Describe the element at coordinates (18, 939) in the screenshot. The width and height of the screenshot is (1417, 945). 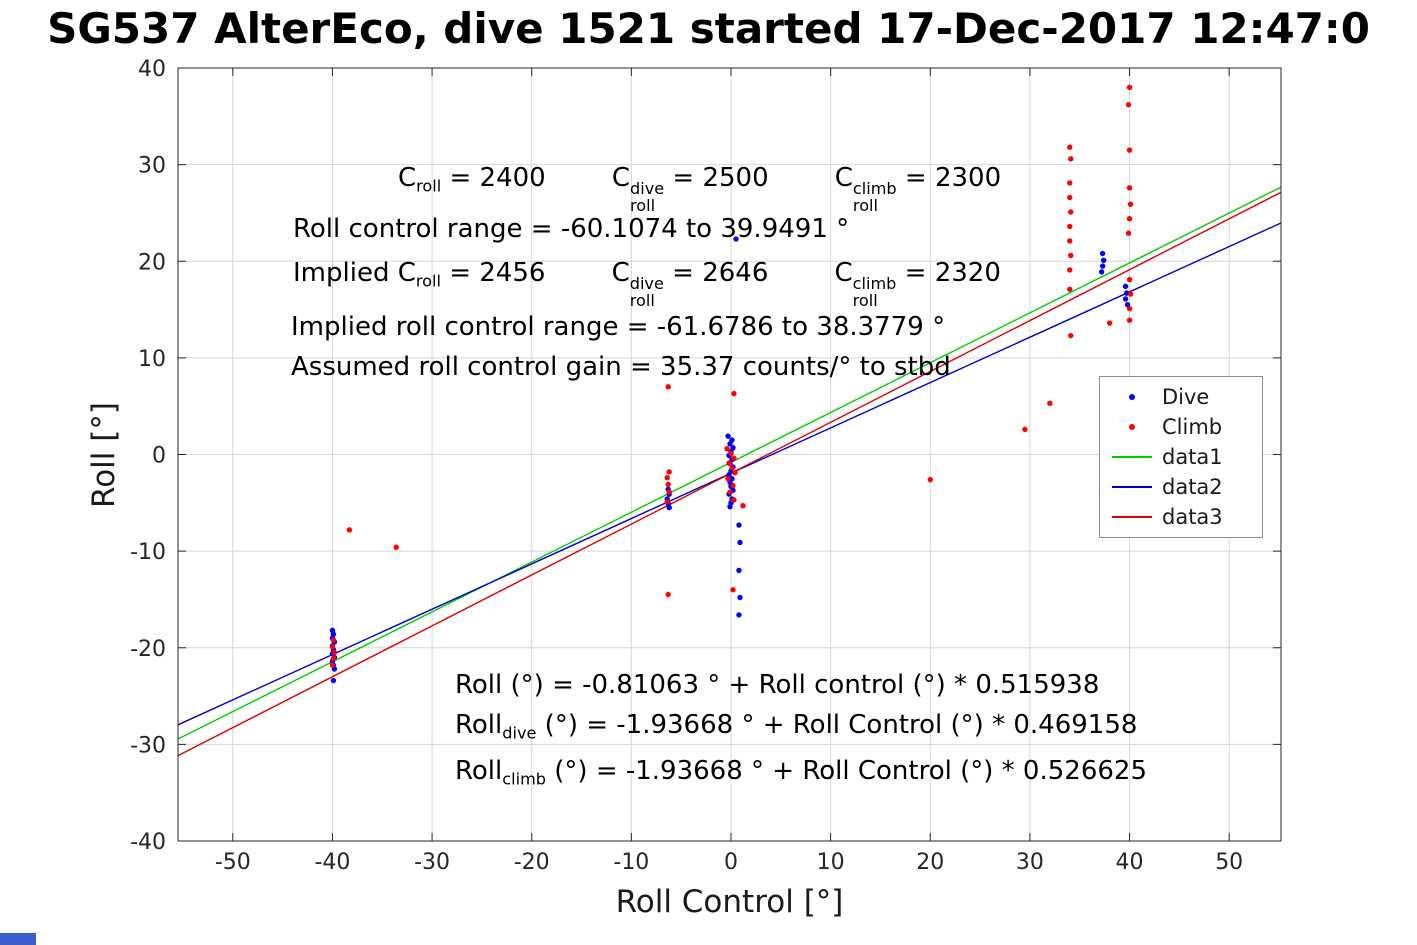
I see `bottom-left-window-fragment` at that location.